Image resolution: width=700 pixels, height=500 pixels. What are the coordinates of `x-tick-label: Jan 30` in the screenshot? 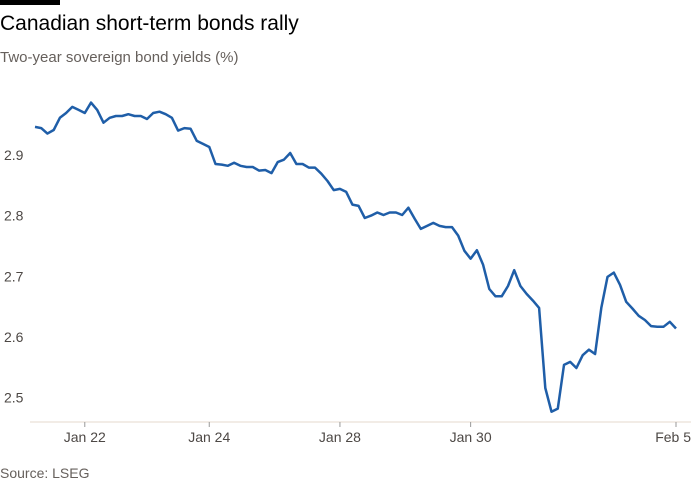 It's located at (471, 437).